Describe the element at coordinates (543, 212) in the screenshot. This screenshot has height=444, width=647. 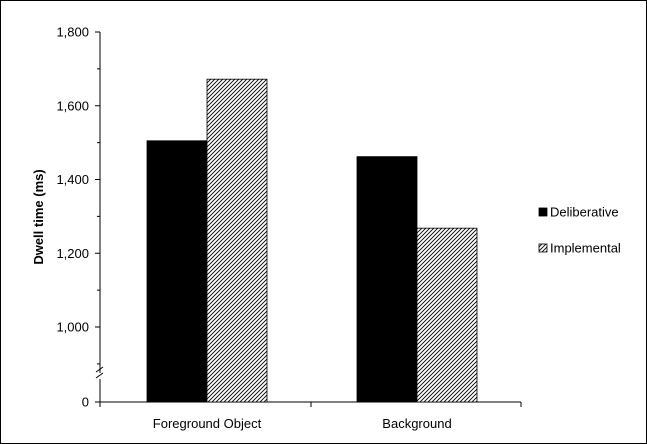
I see `legend-swatch-deliberative` at that location.